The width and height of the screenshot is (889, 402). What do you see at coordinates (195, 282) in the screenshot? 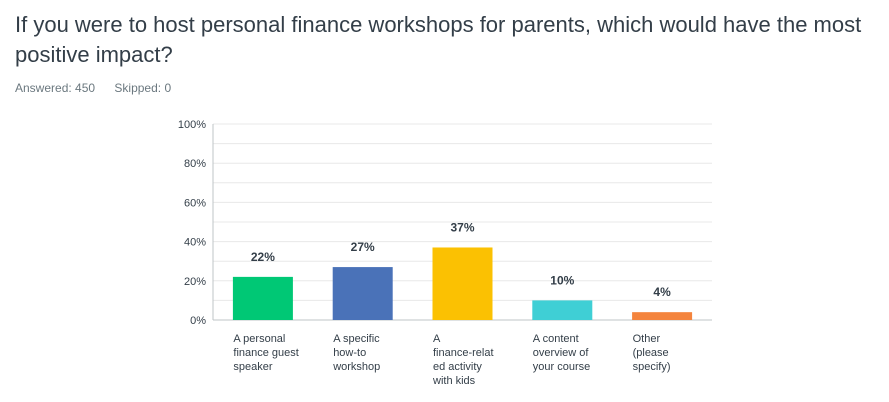
I see `y-tick-label: 20%` at bounding box center [195, 282].